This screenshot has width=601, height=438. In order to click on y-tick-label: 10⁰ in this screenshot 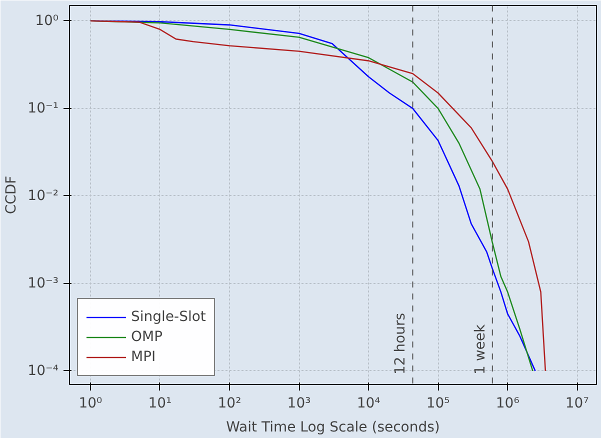, I will do `click(47, 20)`.